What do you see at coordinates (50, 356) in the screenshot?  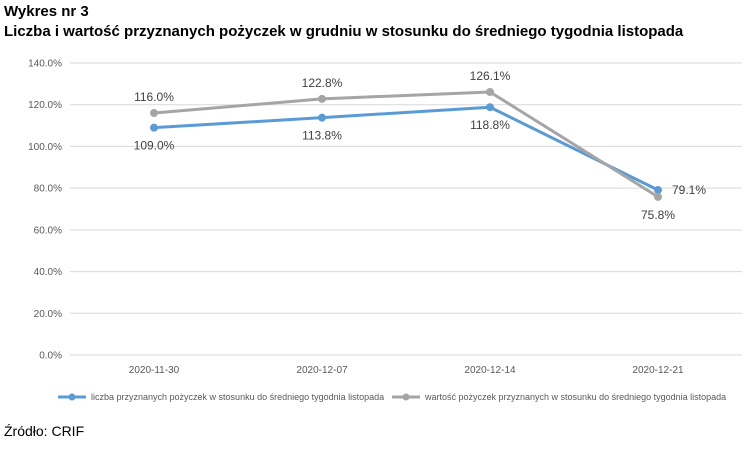 I see `y-tick-label: 0.0%` at bounding box center [50, 356].